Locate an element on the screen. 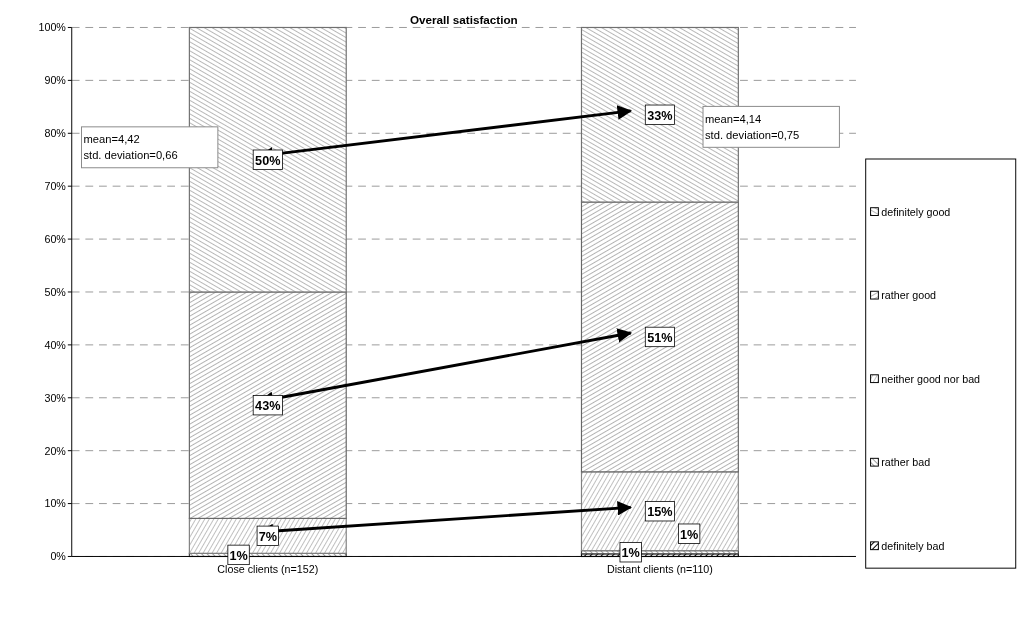  y-tick-label: 70% is located at coordinates (55, 186).